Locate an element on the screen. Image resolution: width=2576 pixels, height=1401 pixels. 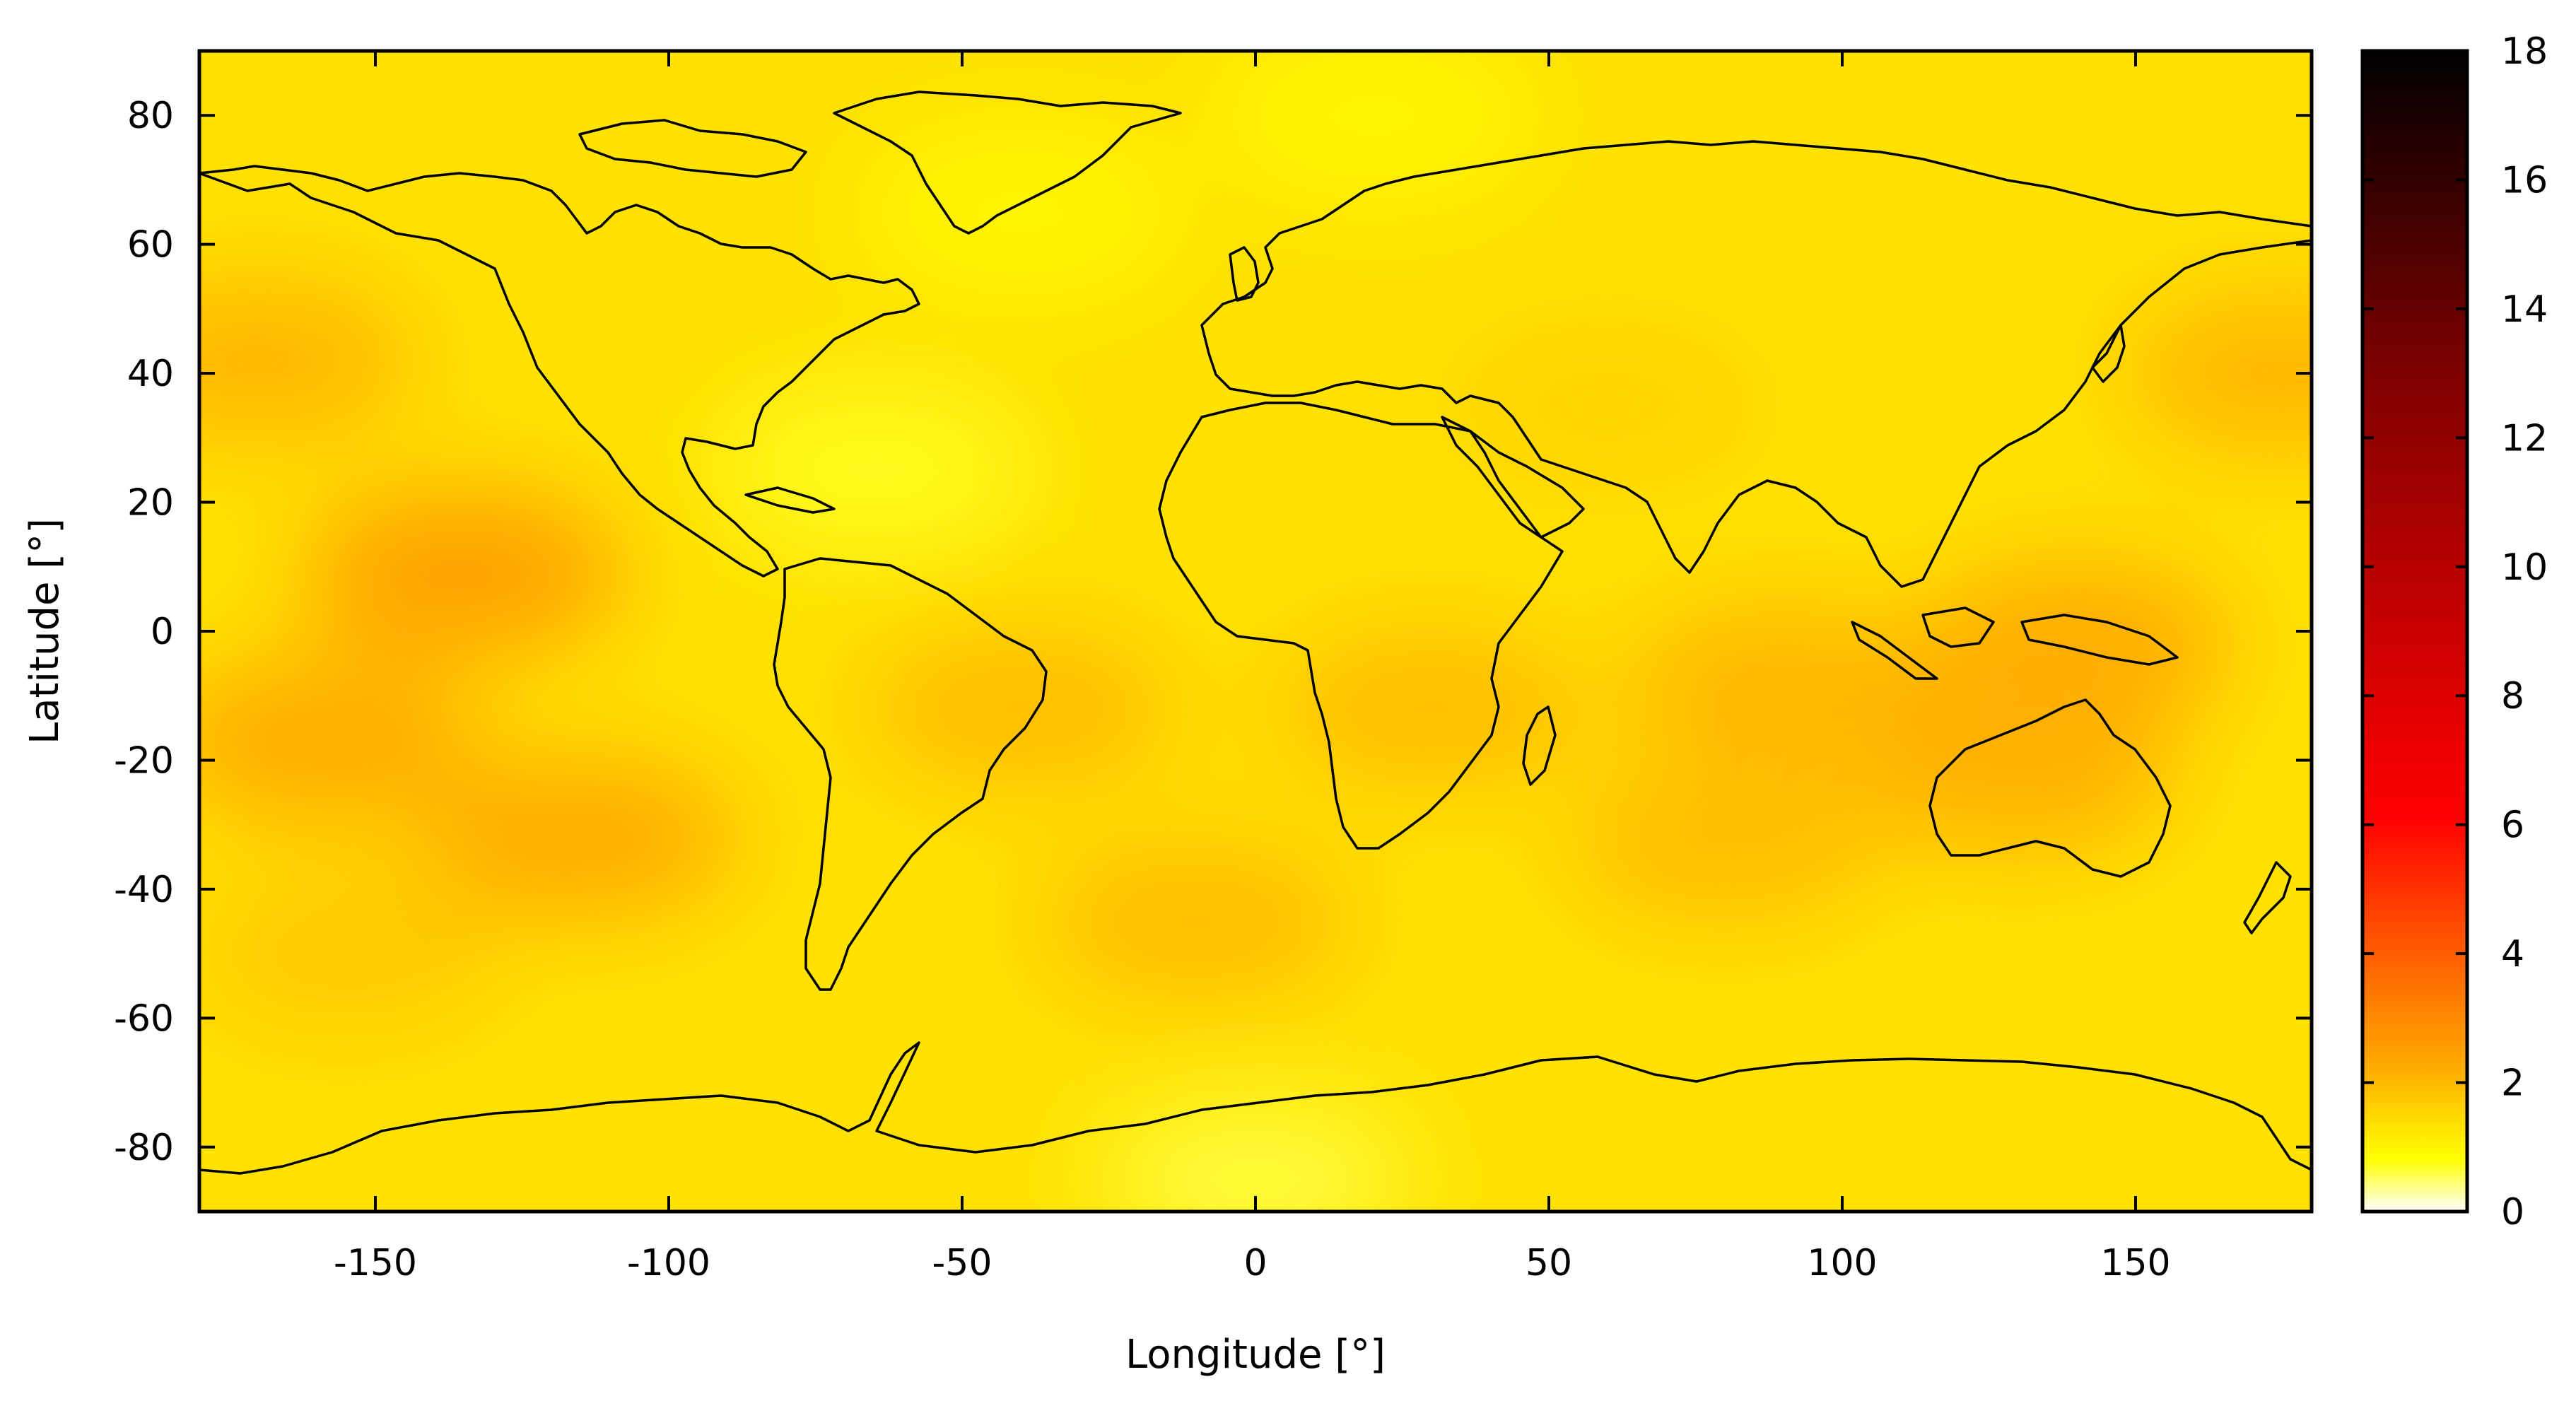
coastline-madagascar is located at coordinates (1539, 746).